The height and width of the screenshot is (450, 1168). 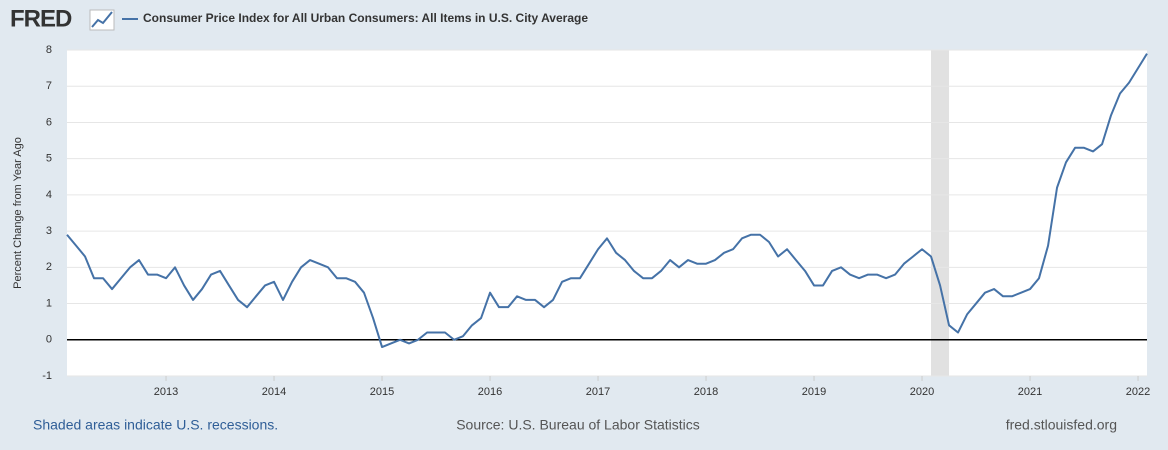 I want to click on y-tick-label: 6, so click(x=49, y=122).